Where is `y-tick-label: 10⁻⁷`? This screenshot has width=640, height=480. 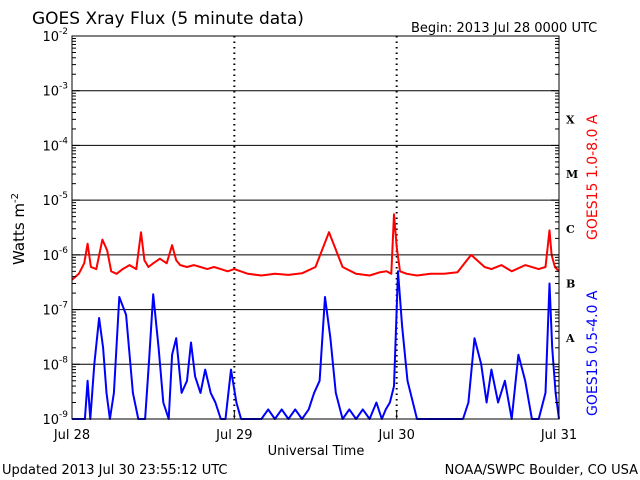
y-tick-label: 10⁻⁷ is located at coordinates (55, 310).